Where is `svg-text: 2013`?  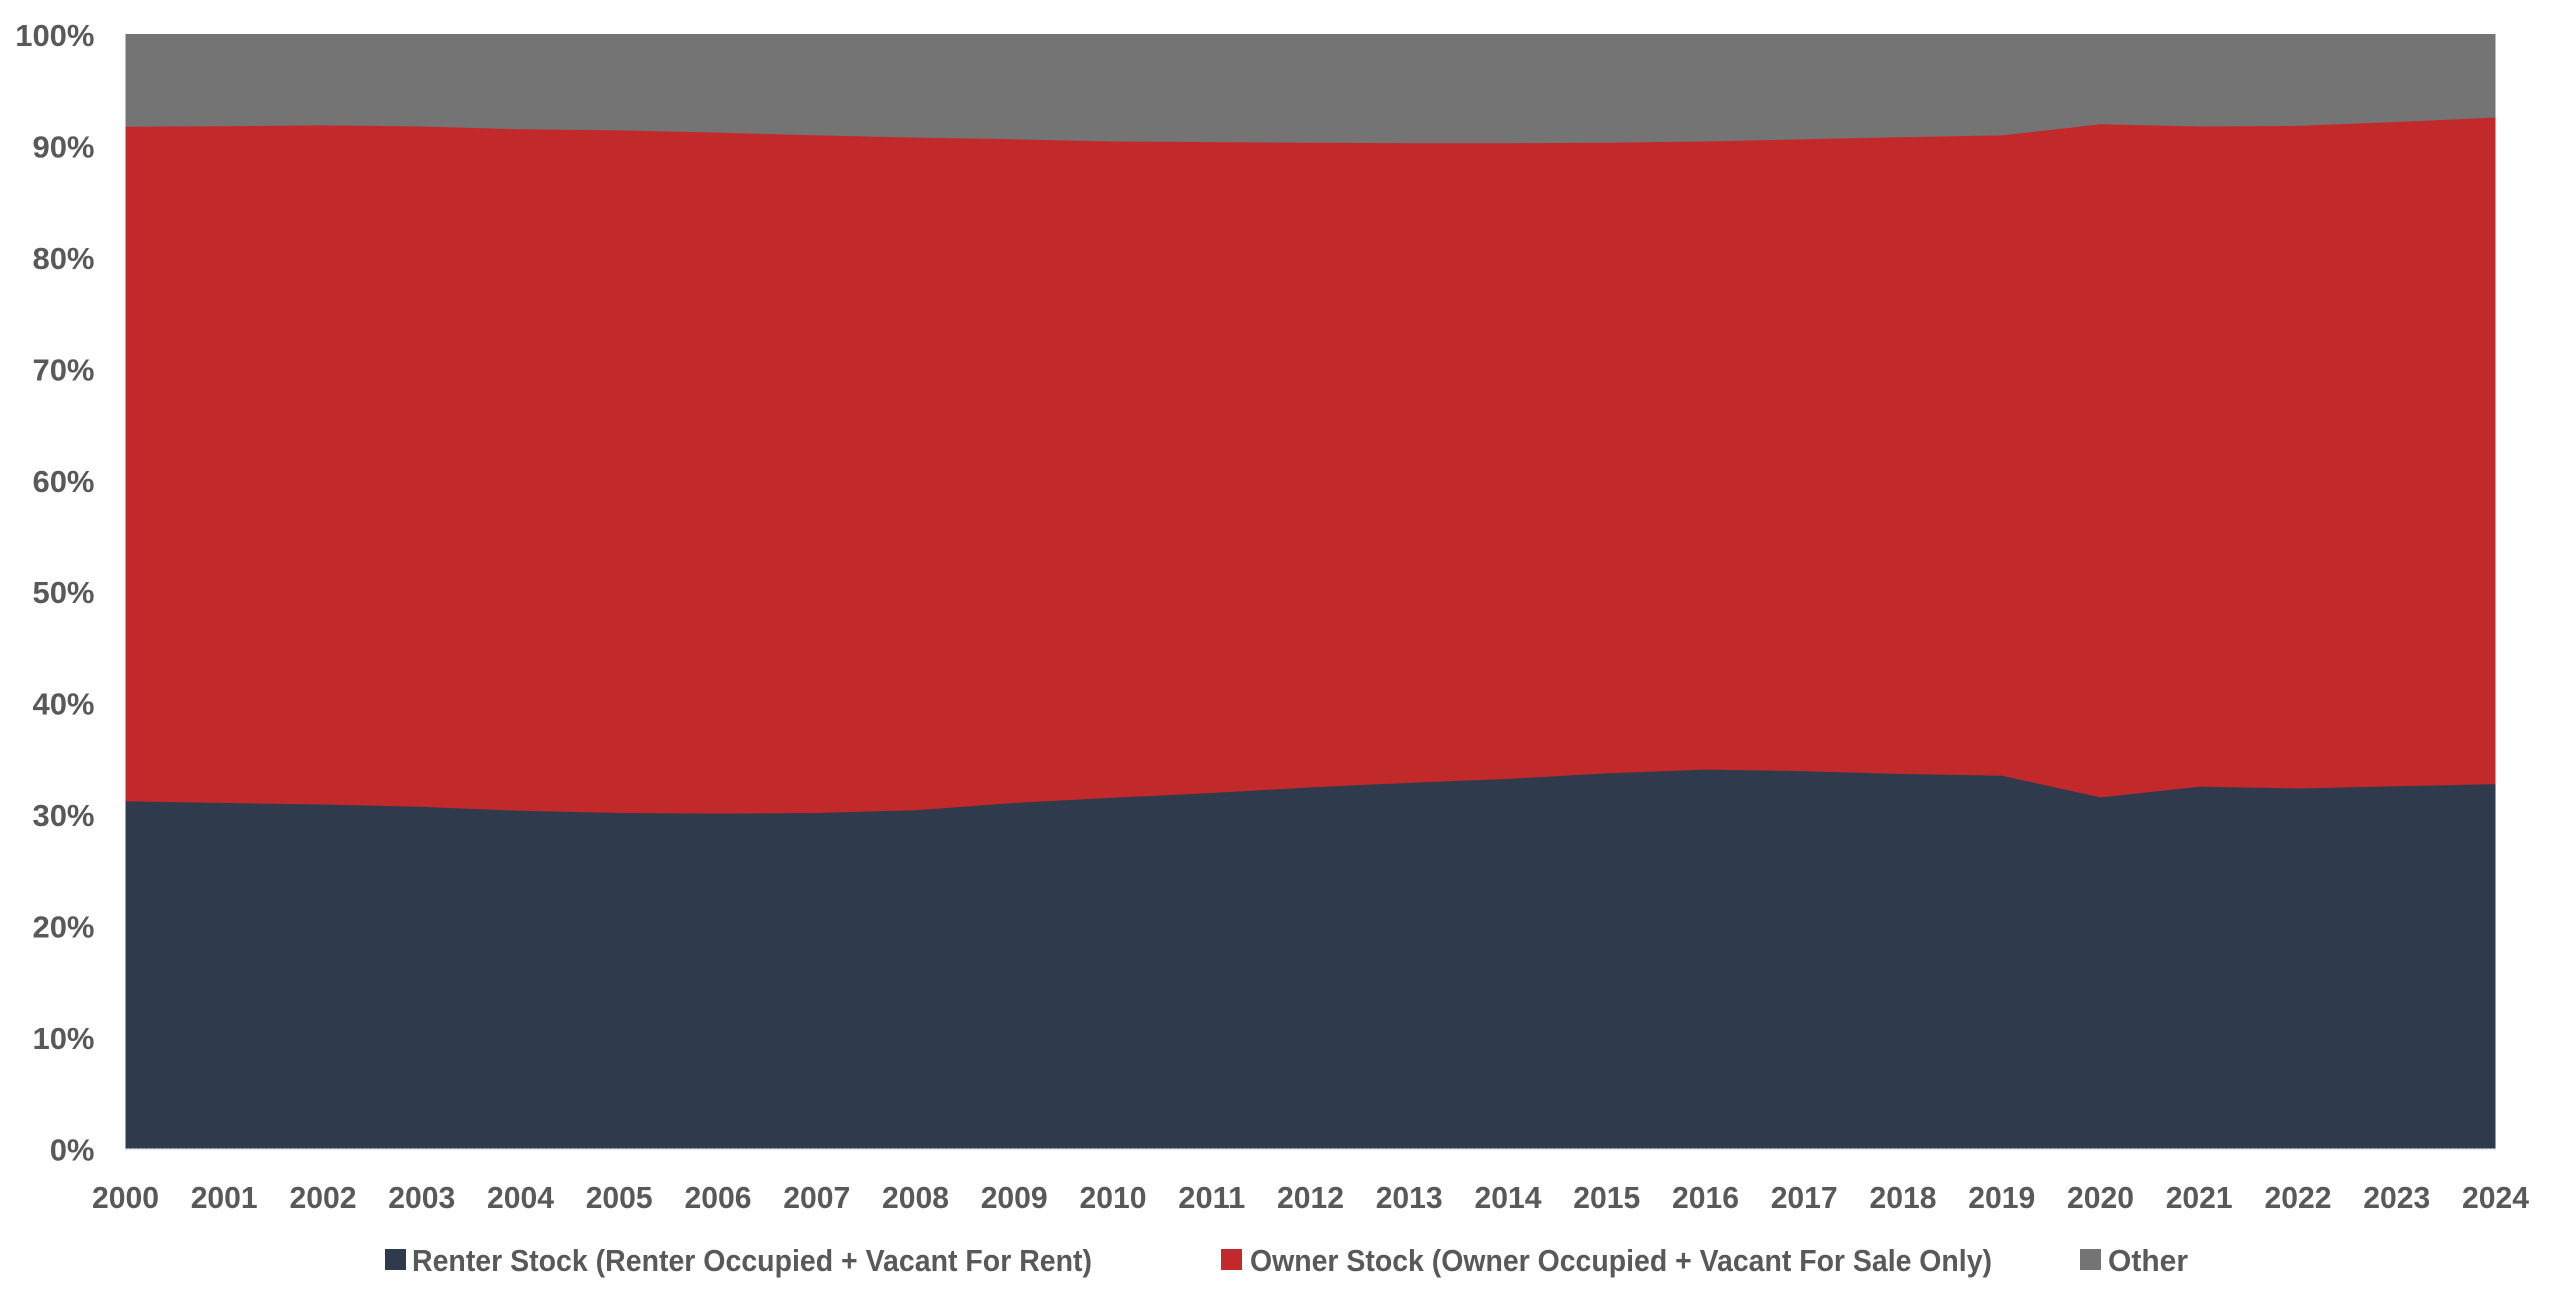
svg-text: 2013 is located at coordinates (1409, 1197).